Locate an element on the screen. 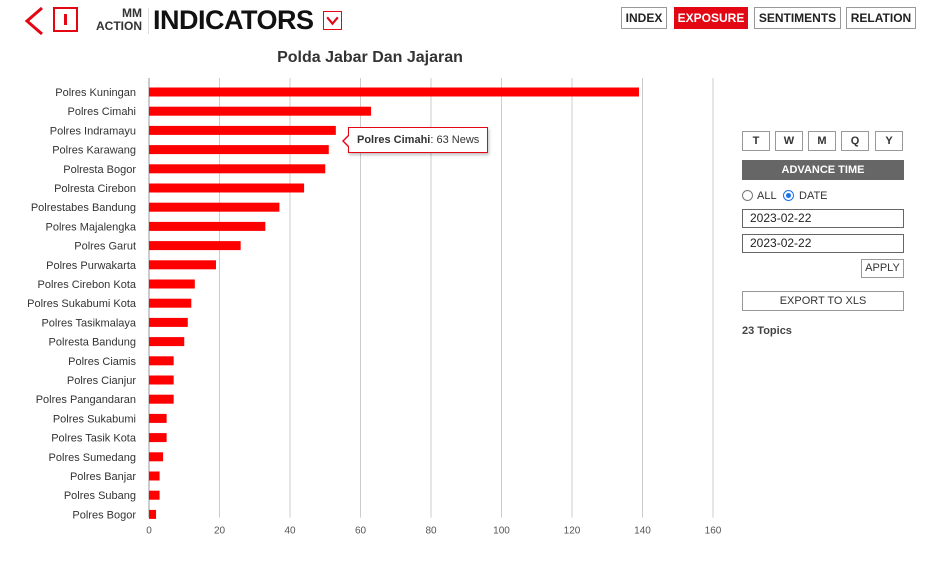  tab-sentiments: SENTIMENTS is located at coordinates (797, 18).